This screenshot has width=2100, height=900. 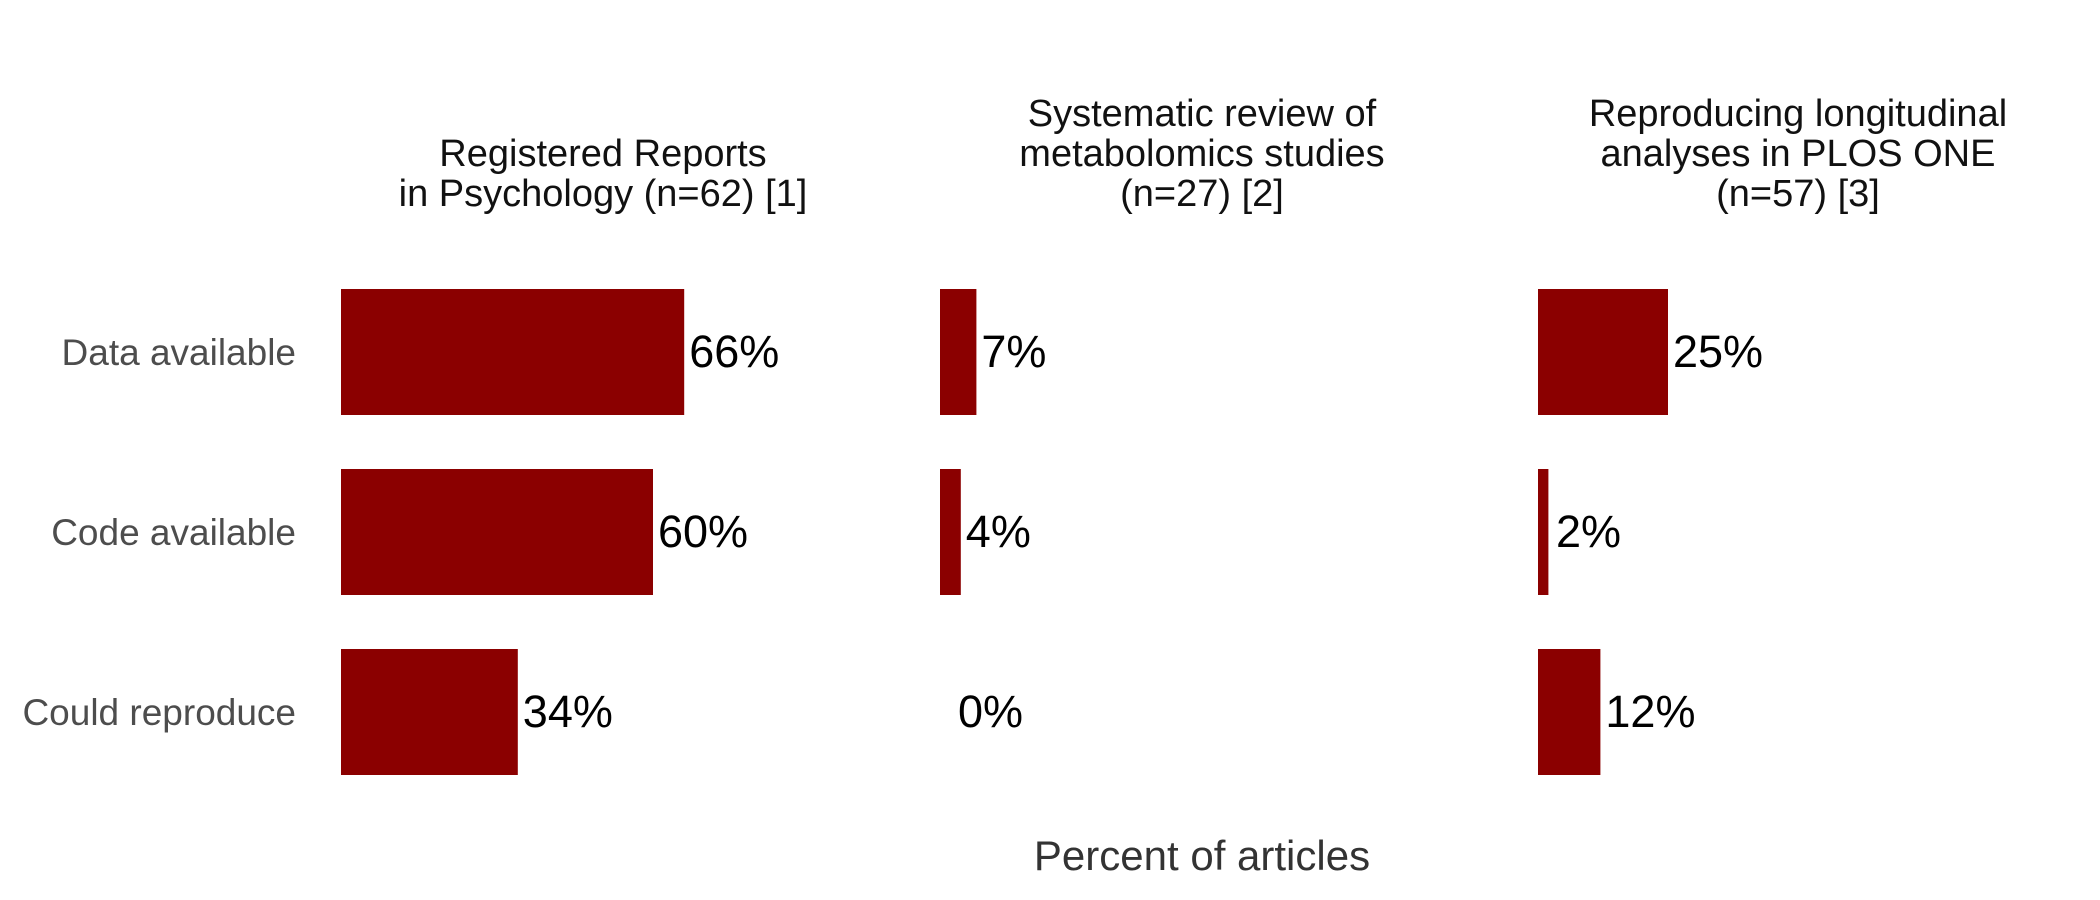 What do you see at coordinates (1718, 351) in the screenshot?
I see `panel-2-value-label-0: 25%` at bounding box center [1718, 351].